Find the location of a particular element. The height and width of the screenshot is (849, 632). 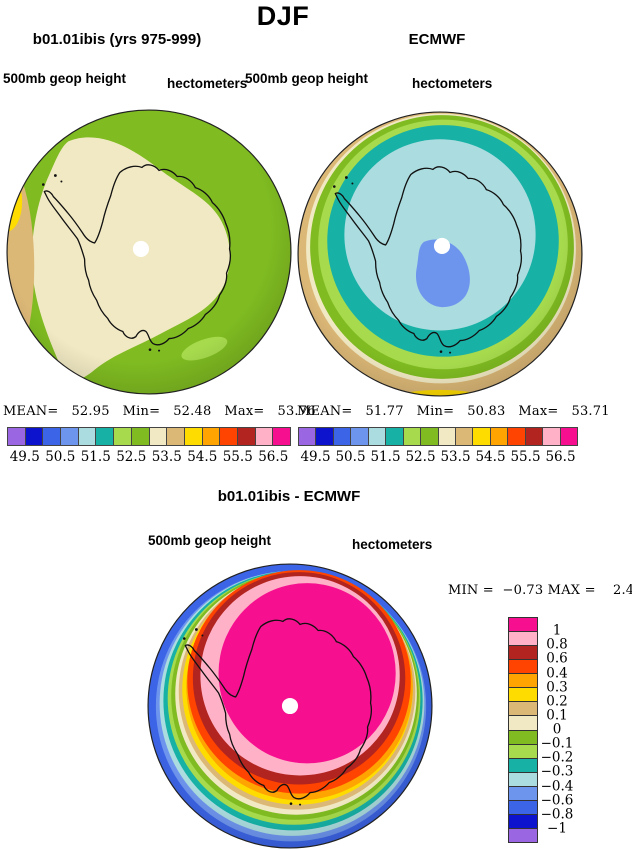

reference-panel-title: ECMWF is located at coordinates (437, 39).